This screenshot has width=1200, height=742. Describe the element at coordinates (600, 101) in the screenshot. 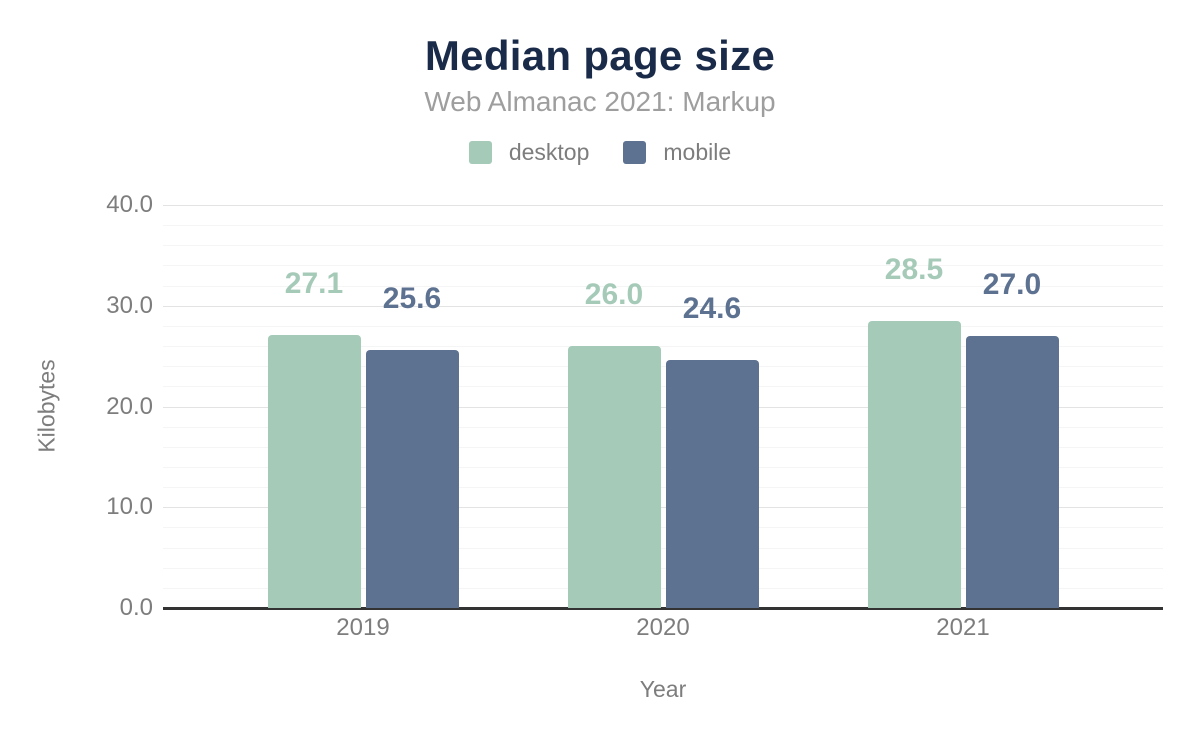

I see `chart-subtitle: Web Almanac 2021: Markup` at that location.